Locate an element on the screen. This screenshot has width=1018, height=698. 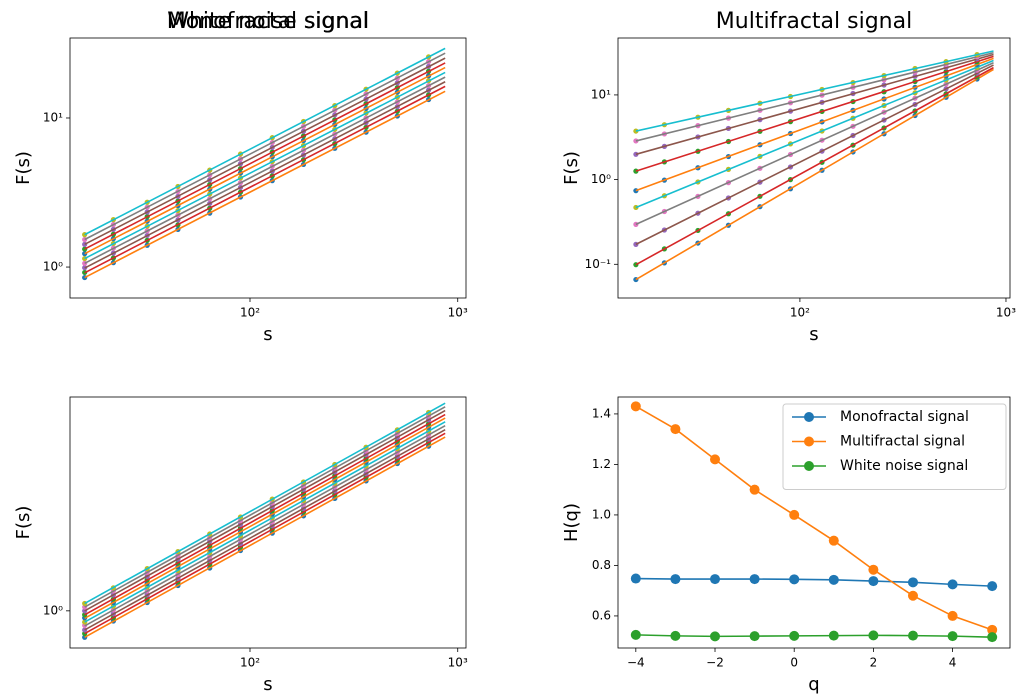
y-tick-label: 1.4 is located at coordinates (601, 413).